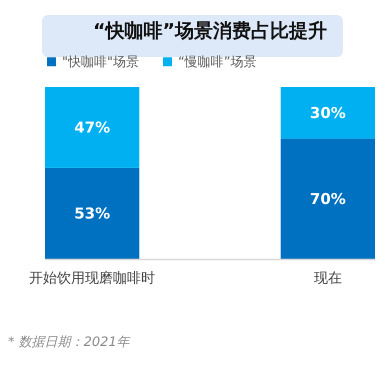 The height and width of the screenshot is (373, 385). Describe the element at coordinates (328, 113) in the screenshot. I see `data-label: 30%` at that location.